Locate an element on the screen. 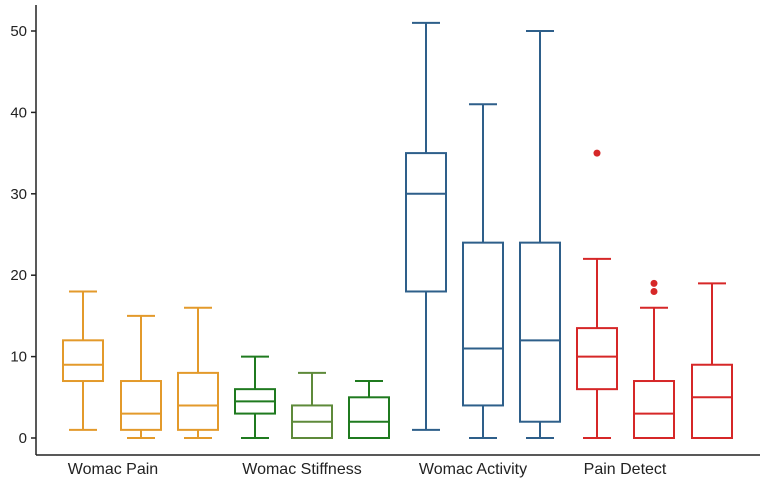 The width and height of the screenshot is (764, 485). y-tick-label: 50 is located at coordinates (18, 31).